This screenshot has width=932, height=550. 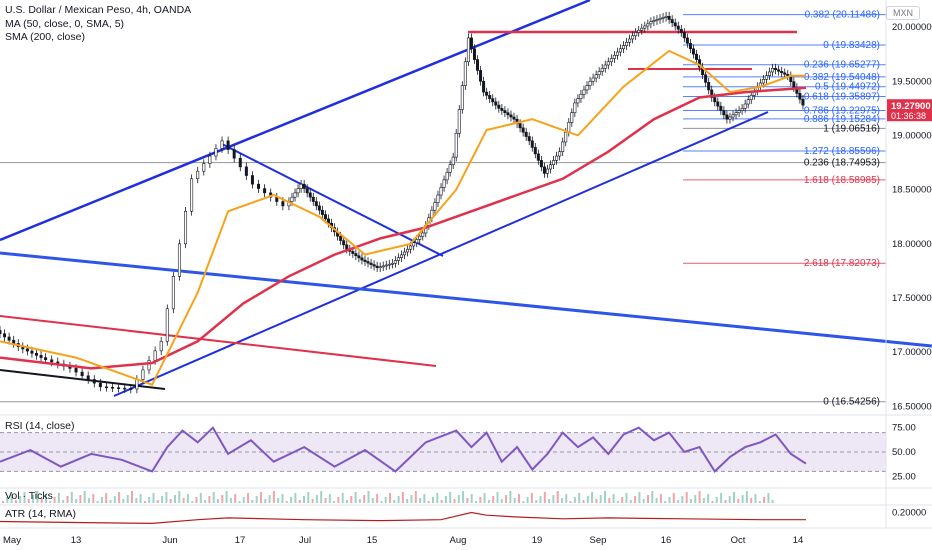 What do you see at coordinates (403, 449) in the screenshot?
I see `rsi-line` at bounding box center [403, 449].